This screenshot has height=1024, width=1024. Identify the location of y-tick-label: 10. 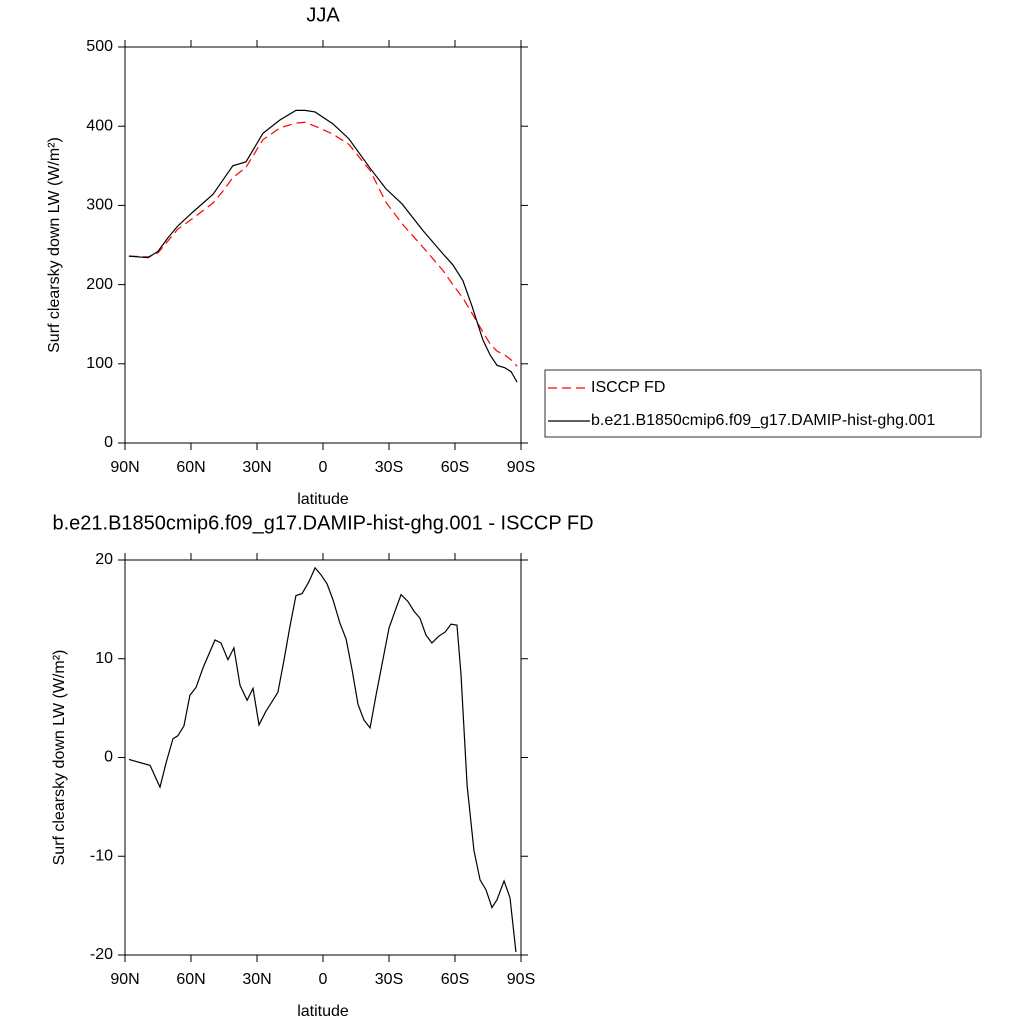
(104, 658).